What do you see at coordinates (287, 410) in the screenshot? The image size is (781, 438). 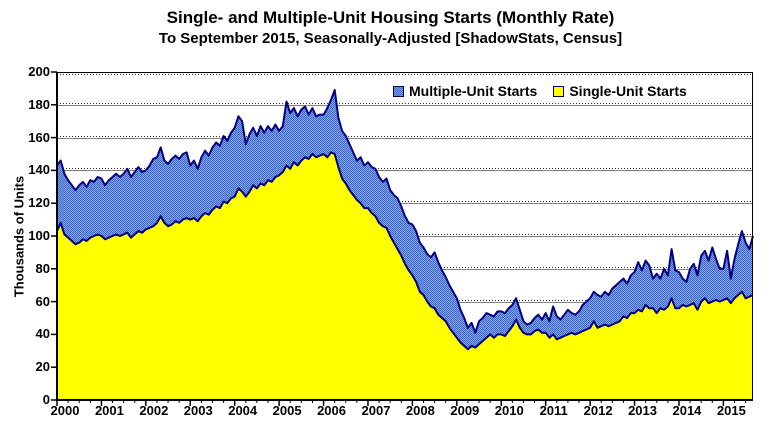 I see `x-tick-label: 2005` at bounding box center [287, 410].